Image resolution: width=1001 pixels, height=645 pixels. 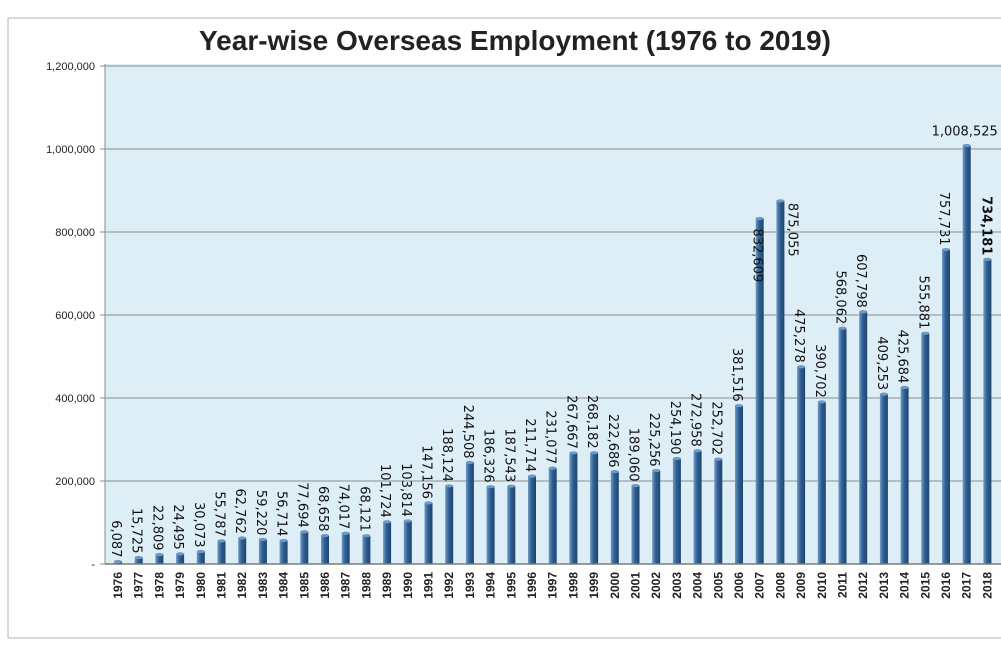 What do you see at coordinates (985, 225) in the screenshot?
I see `data-label: 734,181` at bounding box center [985, 225].